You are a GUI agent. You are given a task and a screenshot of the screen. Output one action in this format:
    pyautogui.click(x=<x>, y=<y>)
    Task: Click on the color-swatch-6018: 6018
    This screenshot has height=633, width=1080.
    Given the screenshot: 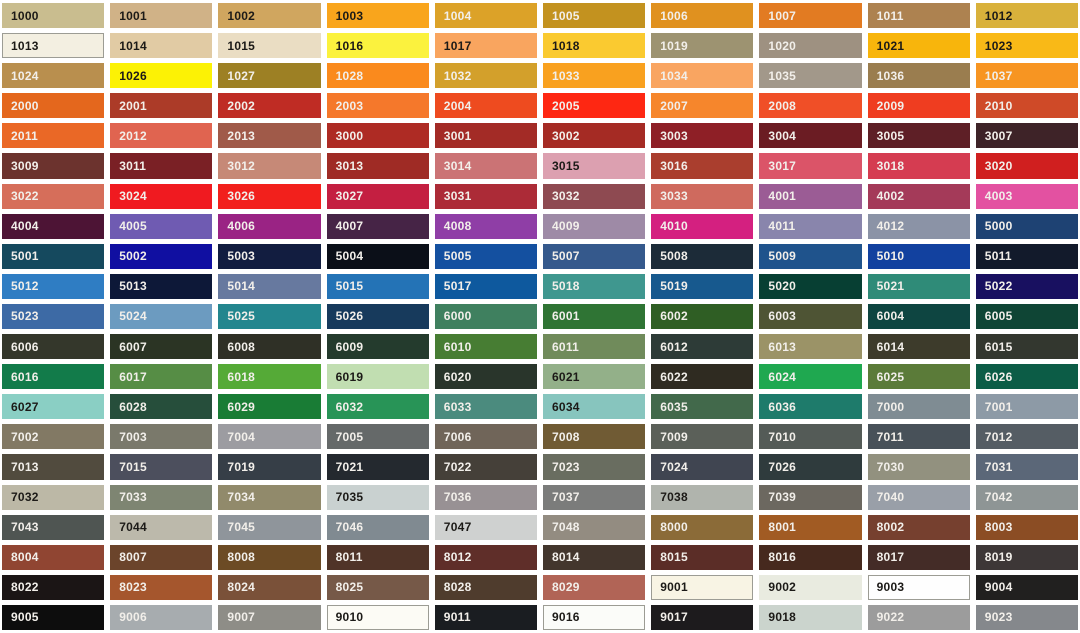 What is the action you would take?
    pyautogui.click(x=269, y=377)
    